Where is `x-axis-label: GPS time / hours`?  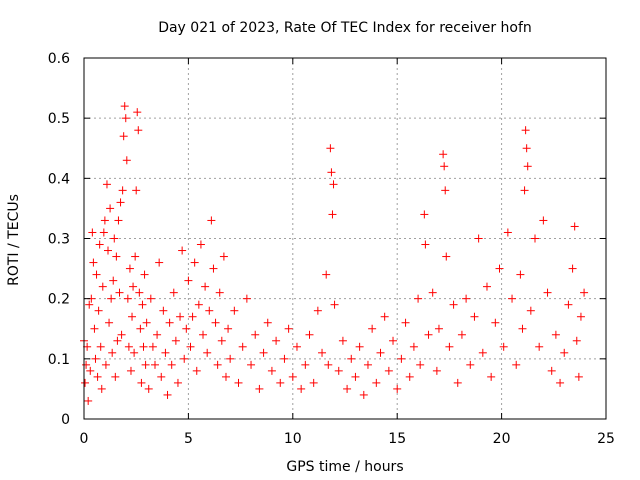 x-axis-label: GPS time / hours is located at coordinates (344, 467).